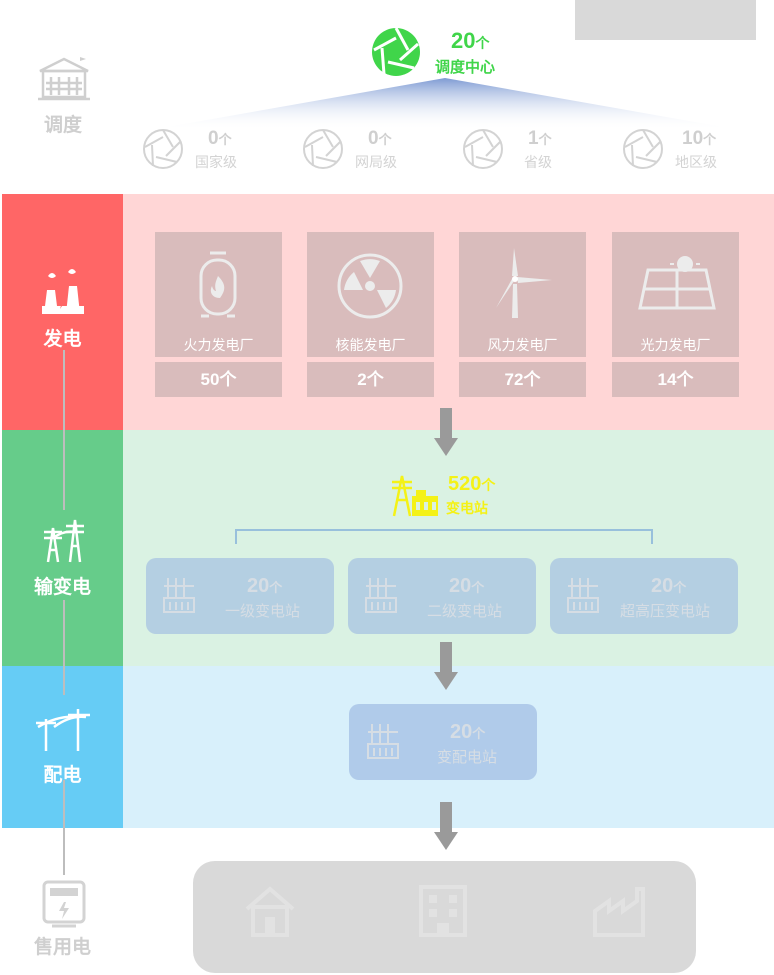 The image size is (774, 975). I want to click on dispatch-center-count: 20个, so click(470, 40).